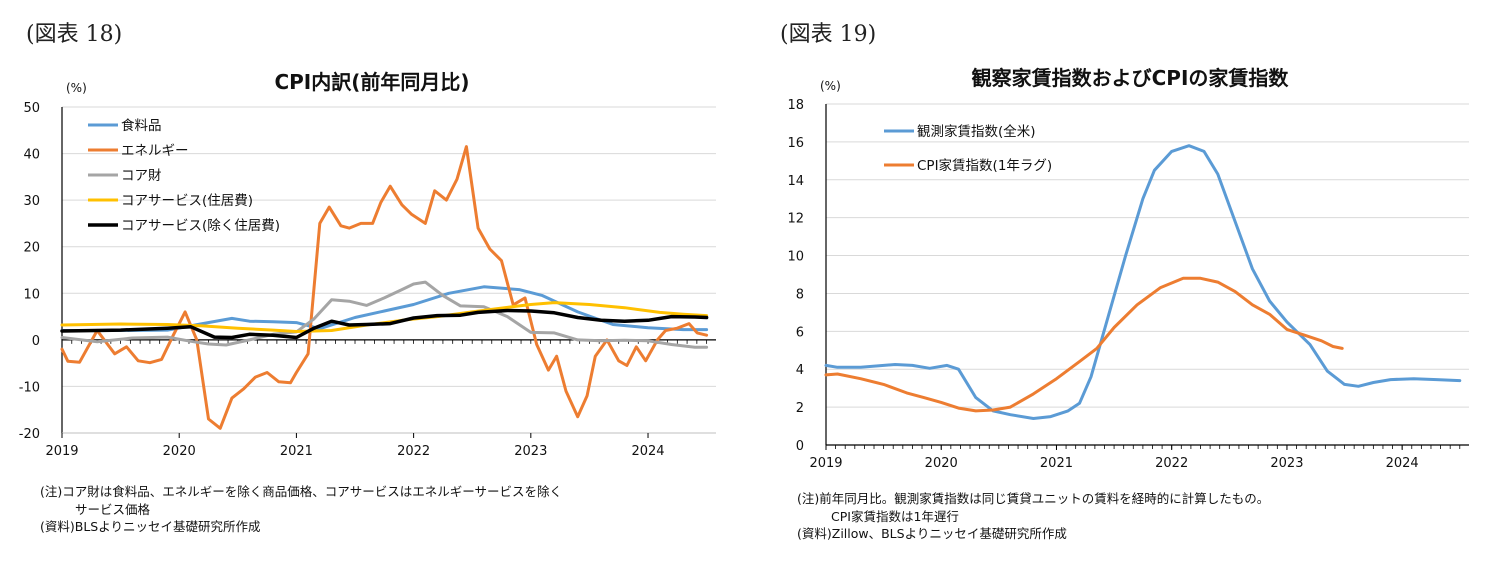  I want to click on y-tick-label: 18, so click(795, 105).